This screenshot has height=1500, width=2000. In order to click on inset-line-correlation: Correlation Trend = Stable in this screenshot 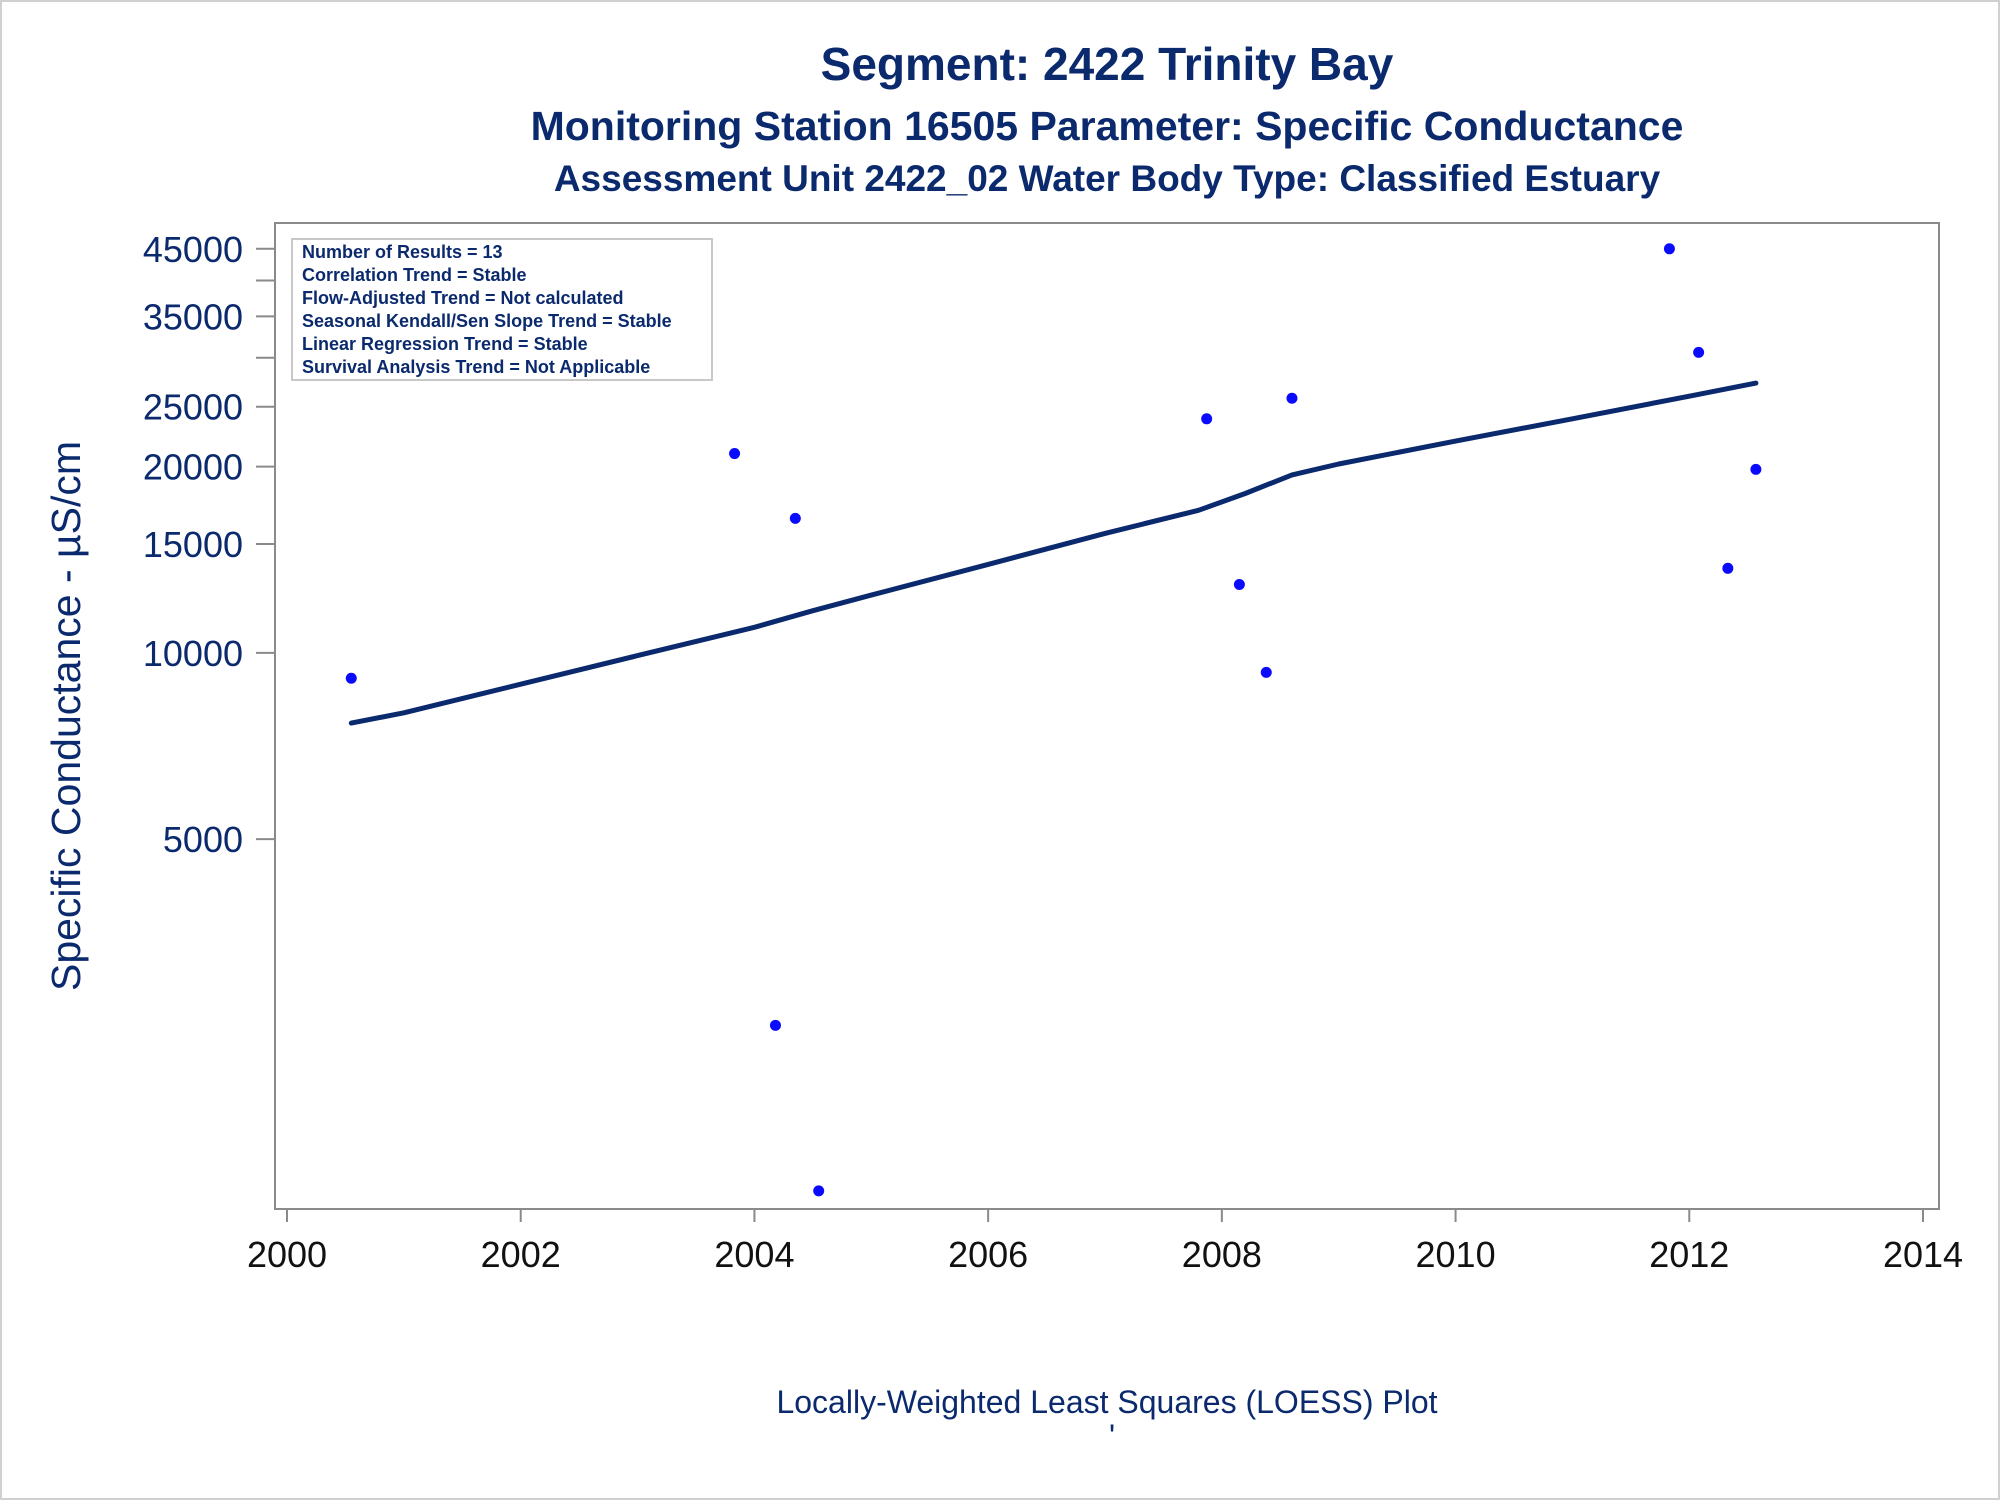, I will do `click(414, 275)`.